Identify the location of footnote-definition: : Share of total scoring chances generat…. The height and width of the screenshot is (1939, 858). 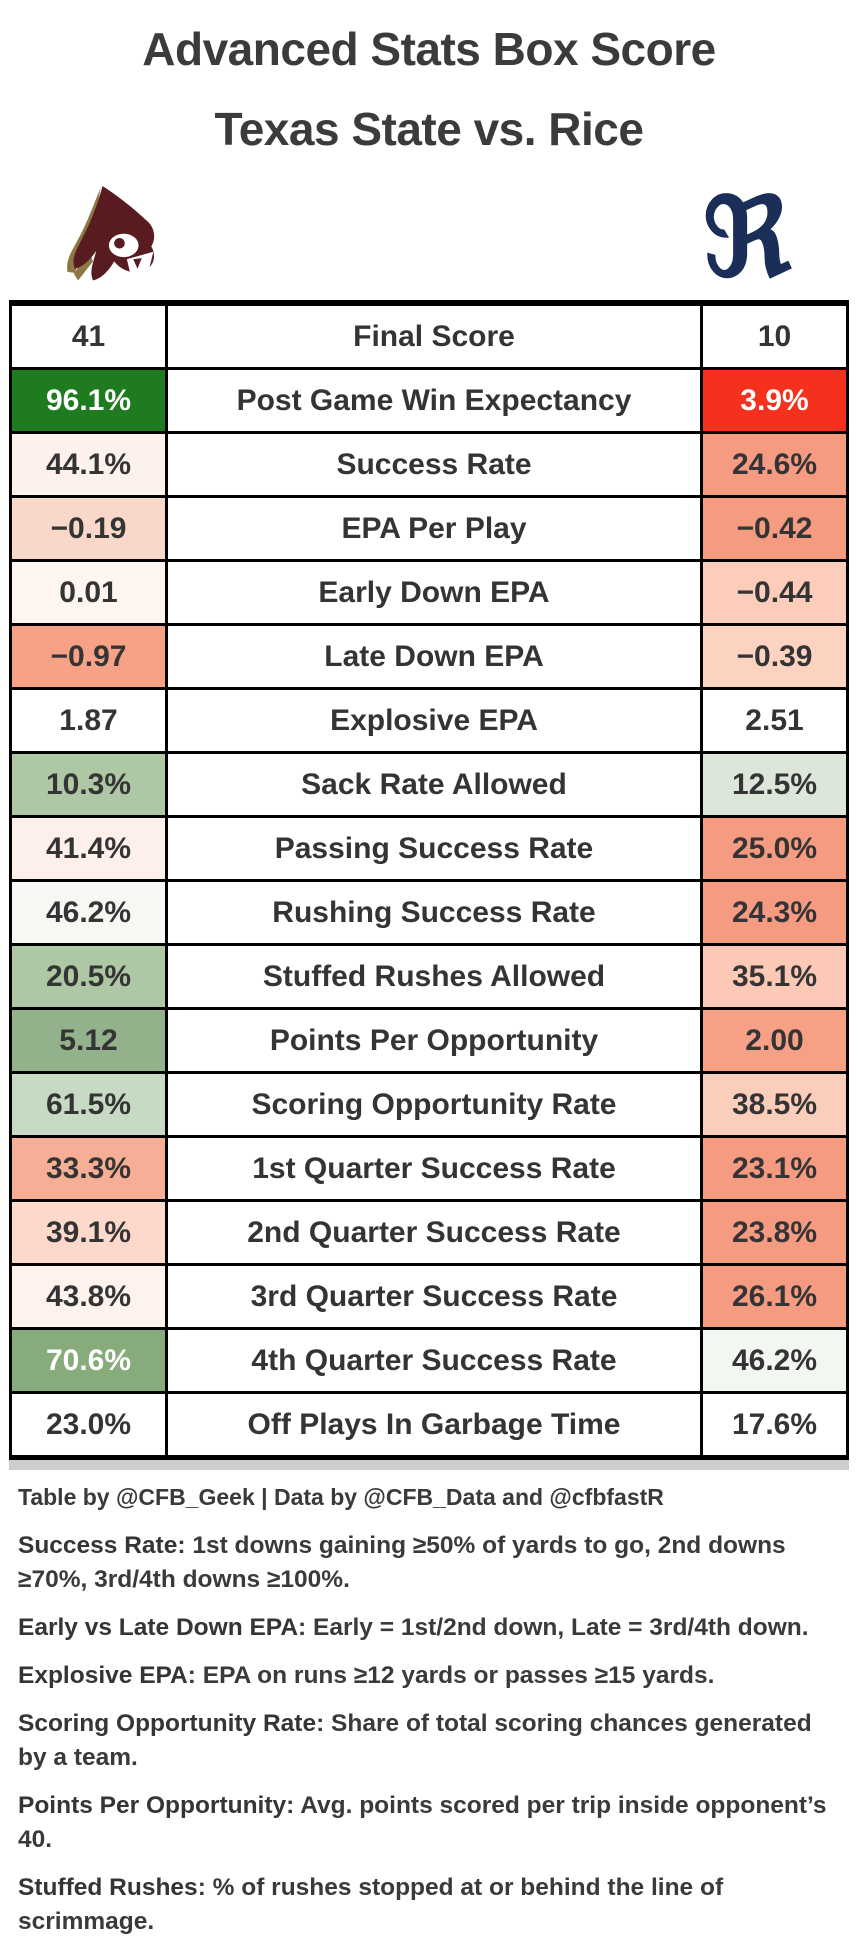
(415, 1740).